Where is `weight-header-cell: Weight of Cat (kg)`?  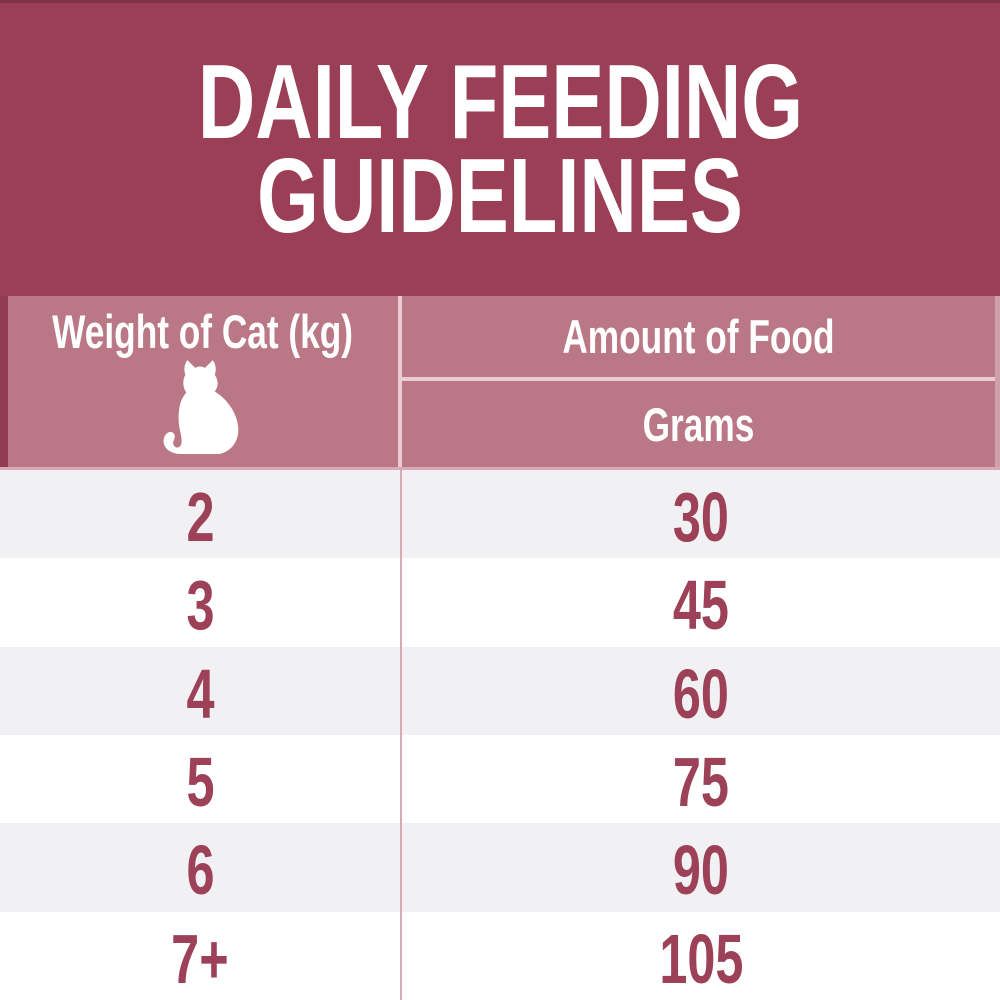 weight-header-cell: Weight of Cat (kg) is located at coordinates (201, 381).